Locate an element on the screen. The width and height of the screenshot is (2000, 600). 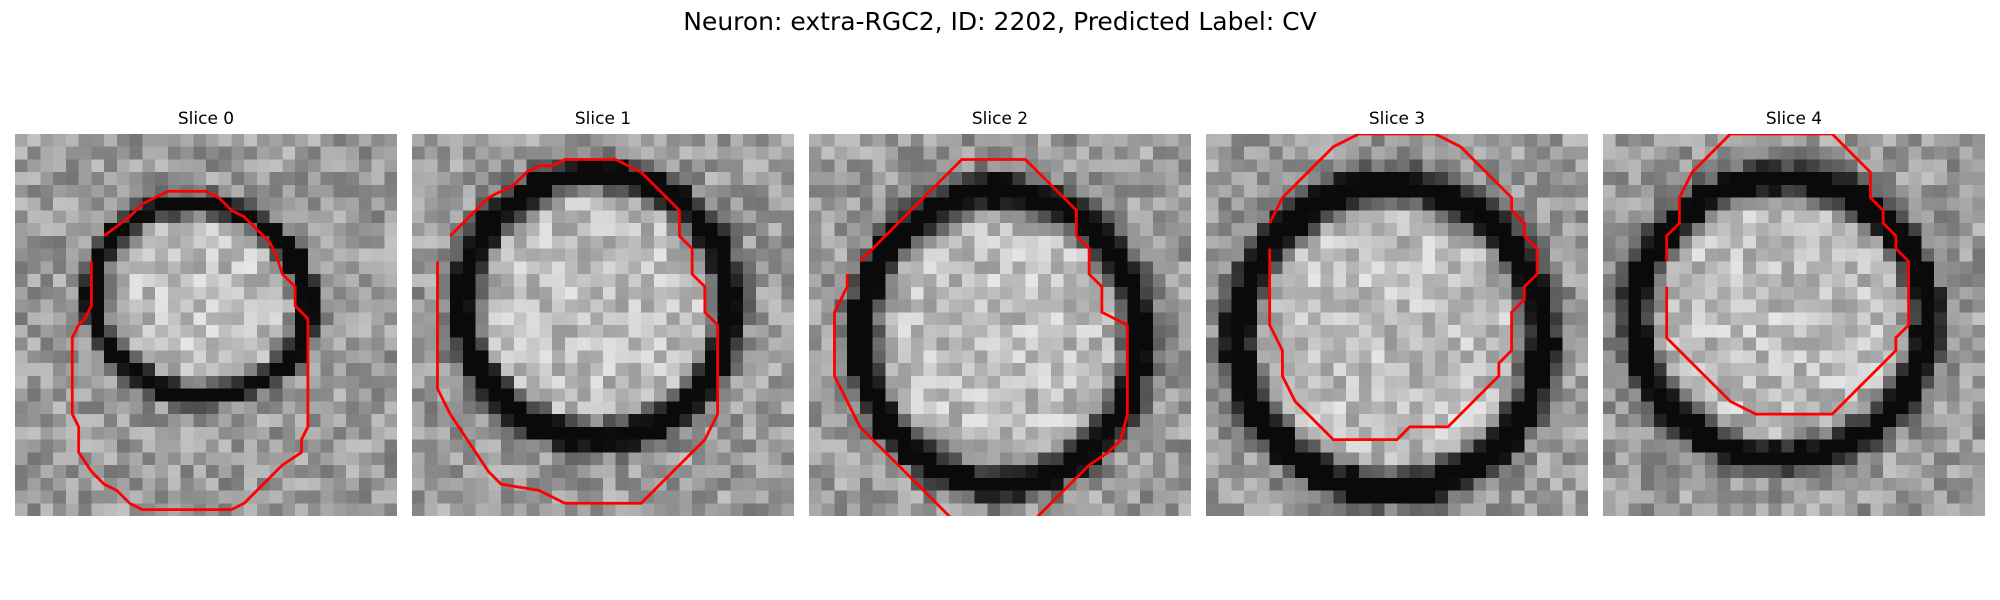
slice-title-1: Slice 1 is located at coordinates (603, 119).